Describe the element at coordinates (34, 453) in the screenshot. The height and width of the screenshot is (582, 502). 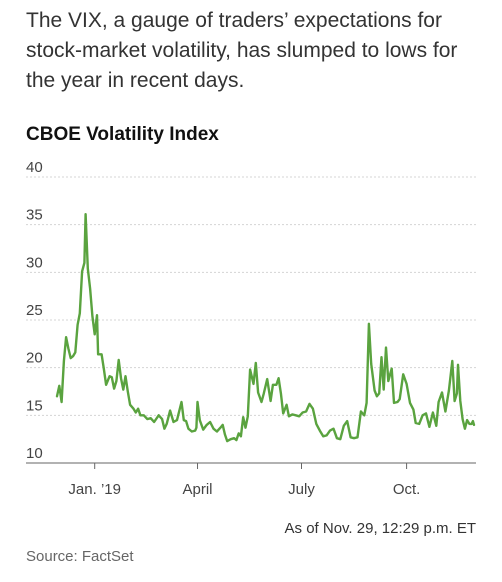
I see `y-tick-label-10: 10` at that location.